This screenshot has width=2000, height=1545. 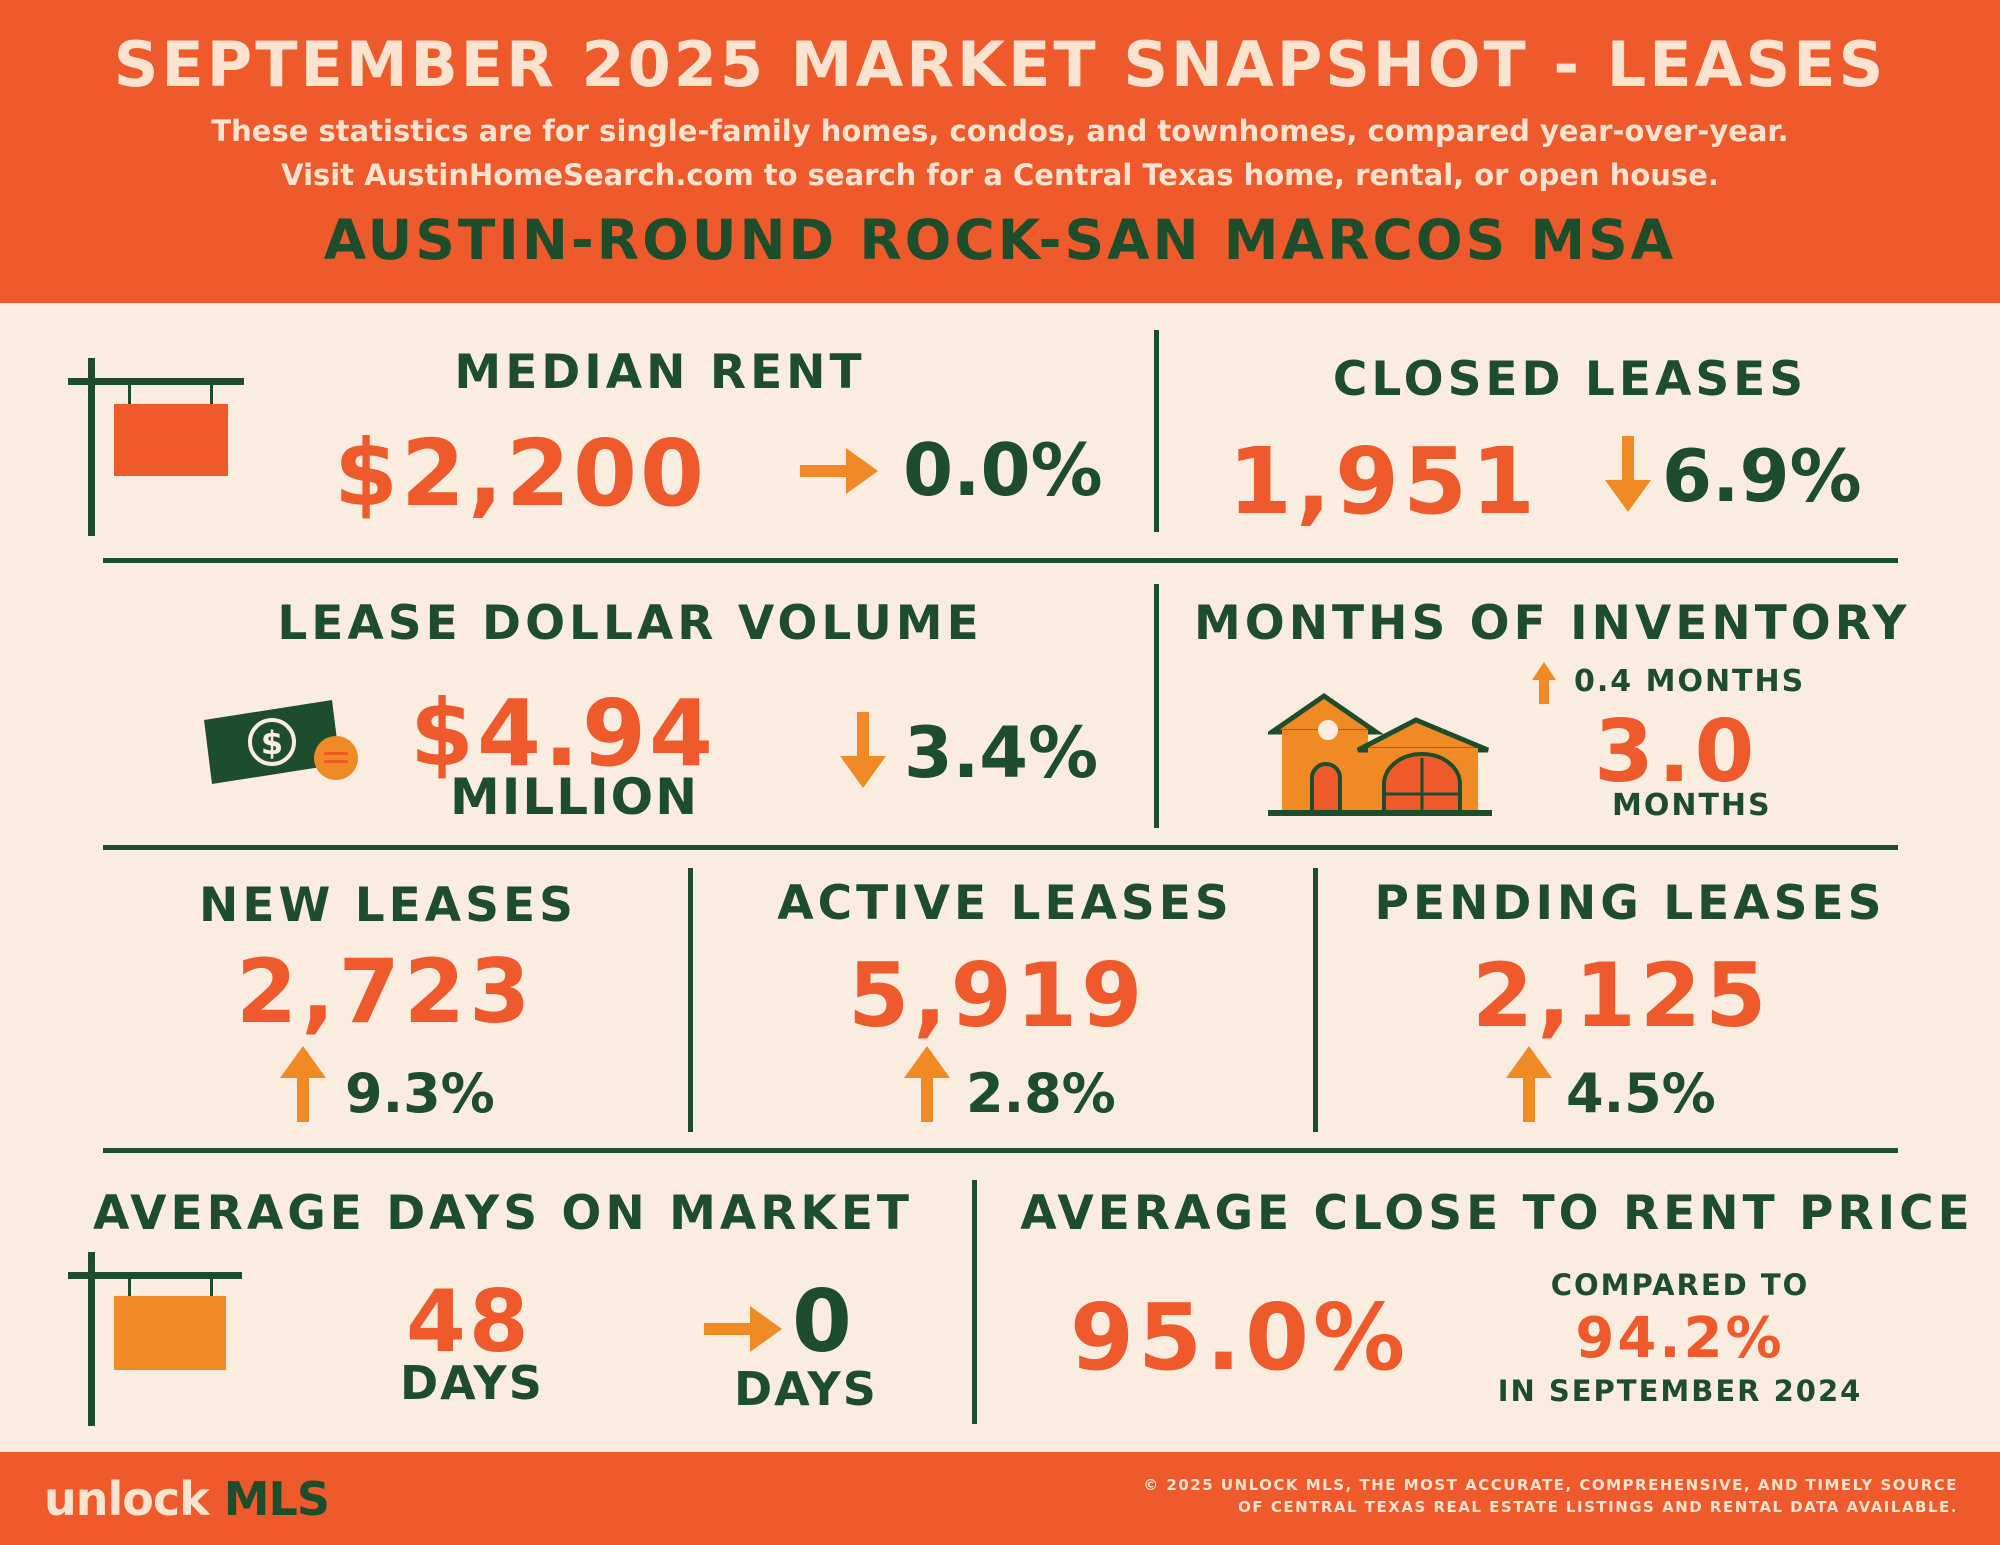 What do you see at coordinates (1630, 903) in the screenshot?
I see `pending-leases-label: PENDING LEASES` at bounding box center [1630, 903].